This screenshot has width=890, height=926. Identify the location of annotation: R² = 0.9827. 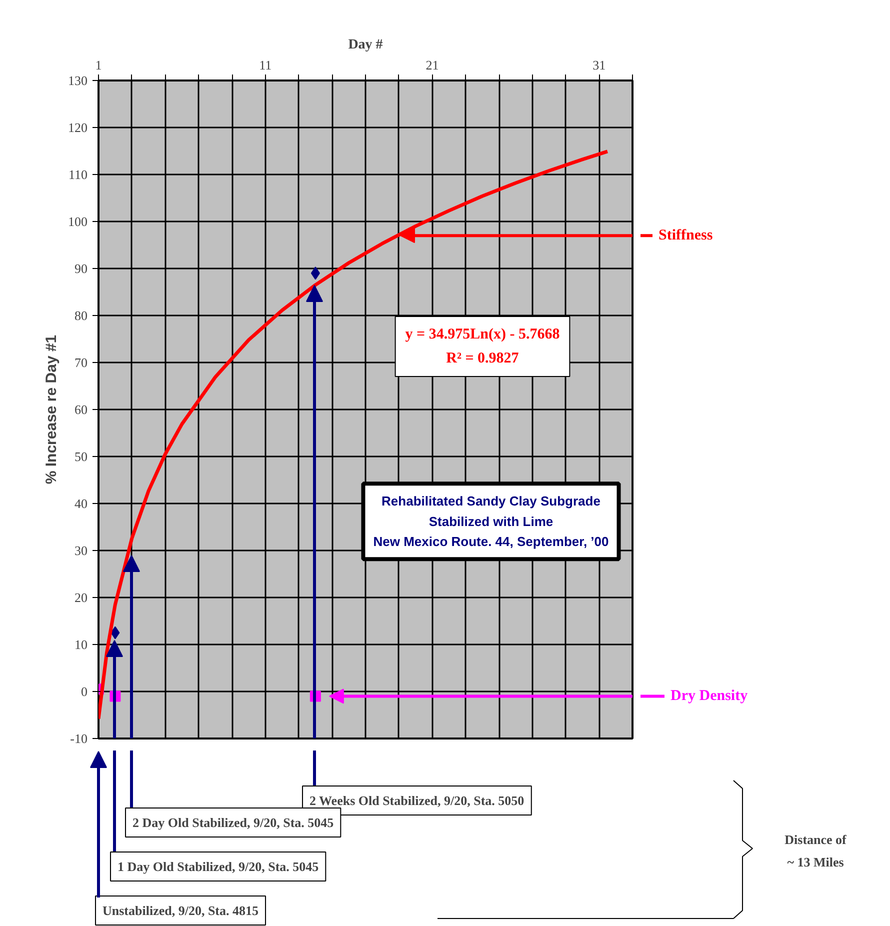
(483, 358).